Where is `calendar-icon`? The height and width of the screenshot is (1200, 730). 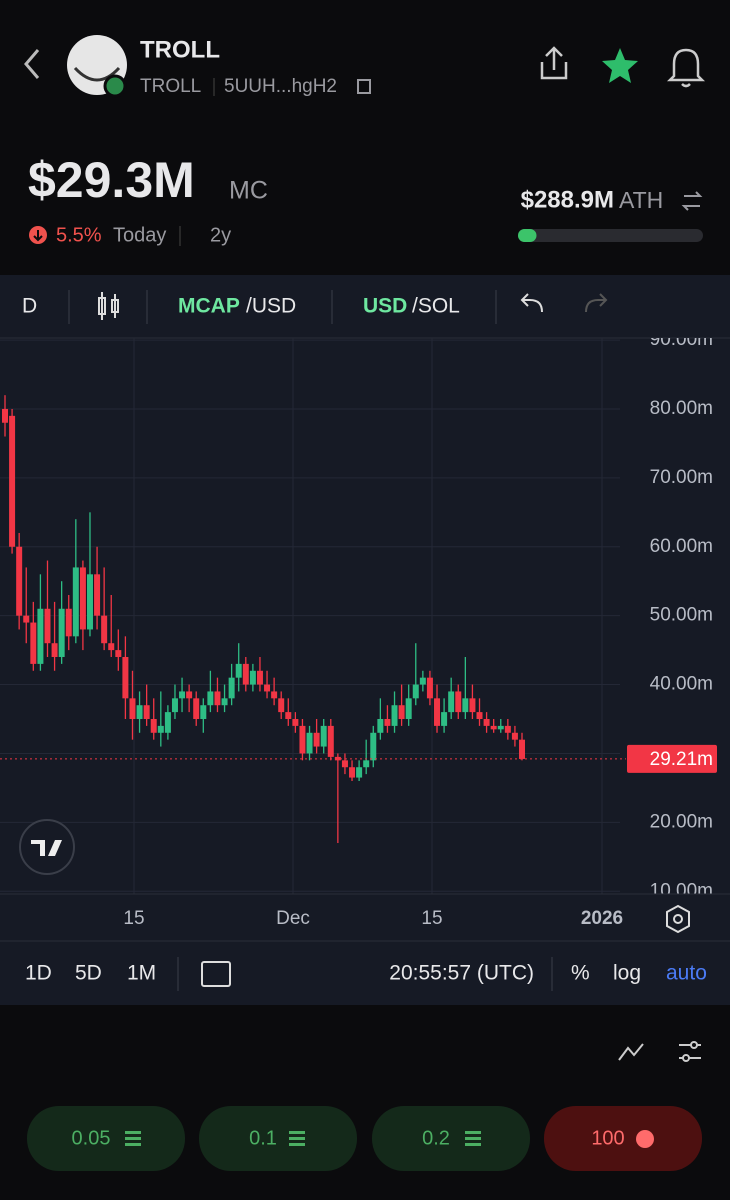 calendar-icon is located at coordinates (216, 974).